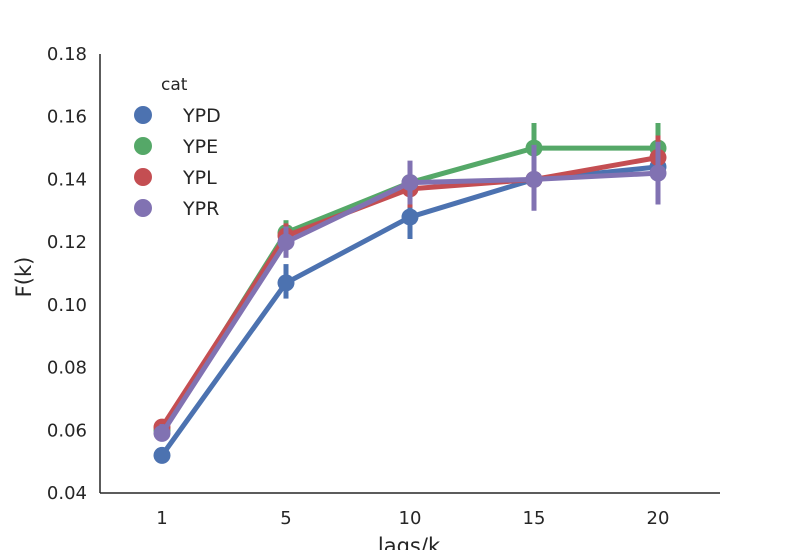 Image resolution: width=800 pixels, height=550 pixels. Describe the element at coordinates (24, 277) in the screenshot. I see `y-axis-label: F(k)` at that location.